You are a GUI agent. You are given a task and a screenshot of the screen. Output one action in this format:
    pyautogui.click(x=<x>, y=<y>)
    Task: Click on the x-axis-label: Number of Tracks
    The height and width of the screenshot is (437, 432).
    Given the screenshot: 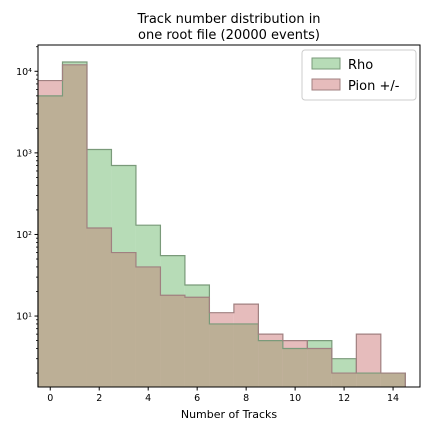 What is the action you would take?
    pyautogui.click(x=229, y=414)
    